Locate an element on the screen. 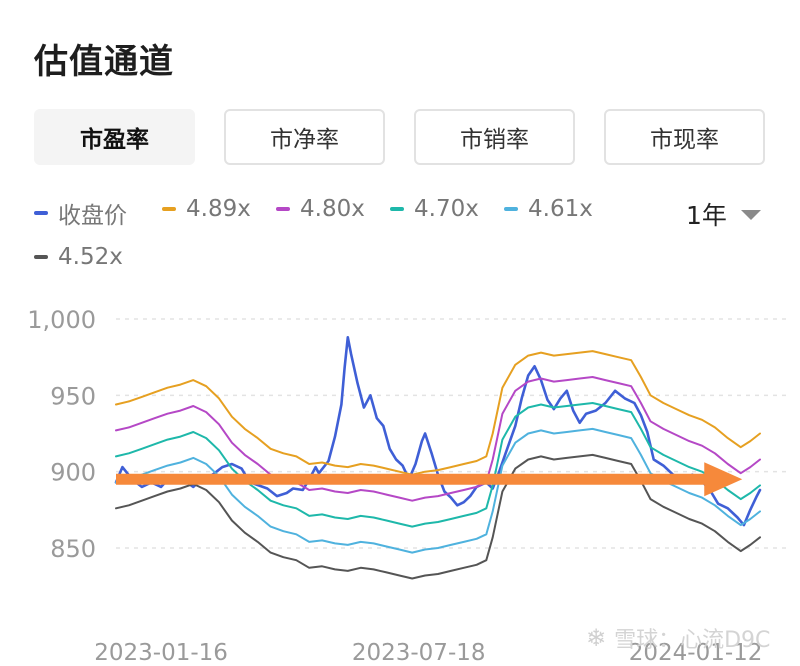 The image size is (800, 666). legend-label: 4.52x is located at coordinates (90, 257).